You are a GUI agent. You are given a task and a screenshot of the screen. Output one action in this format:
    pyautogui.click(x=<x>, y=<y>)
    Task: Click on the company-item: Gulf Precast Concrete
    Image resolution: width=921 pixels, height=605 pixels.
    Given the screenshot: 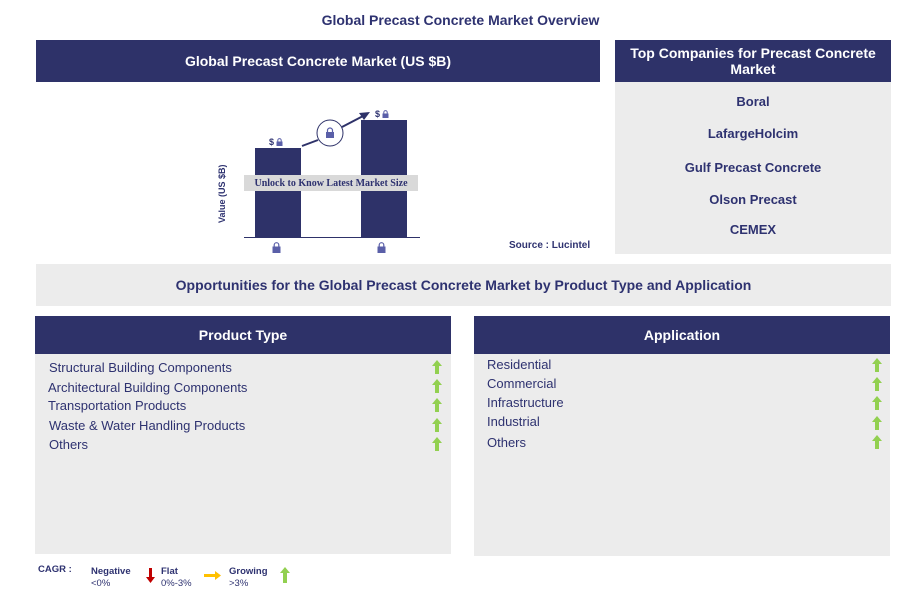 What is the action you would take?
    pyautogui.click(x=753, y=167)
    